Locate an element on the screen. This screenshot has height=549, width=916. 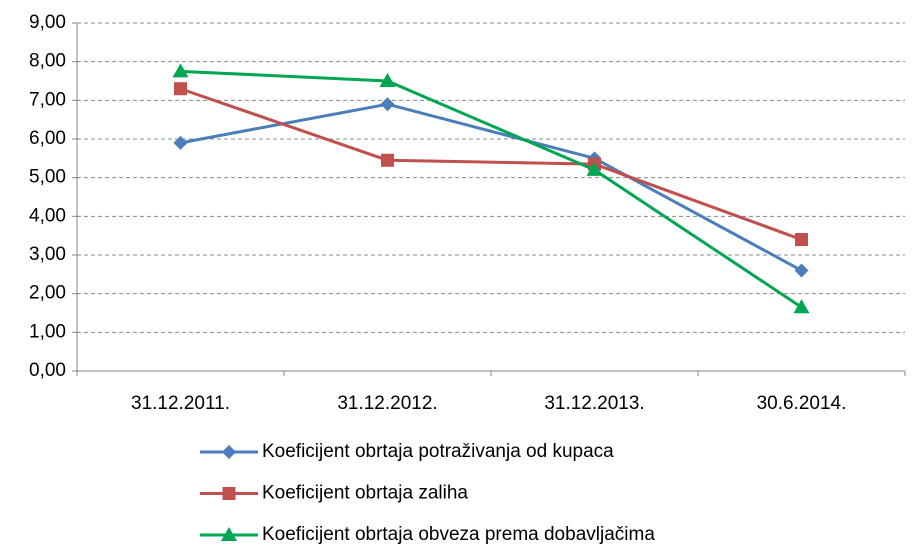
legend-label: Koeficijent obrtaja zaliha is located at coordinates (365, 493).